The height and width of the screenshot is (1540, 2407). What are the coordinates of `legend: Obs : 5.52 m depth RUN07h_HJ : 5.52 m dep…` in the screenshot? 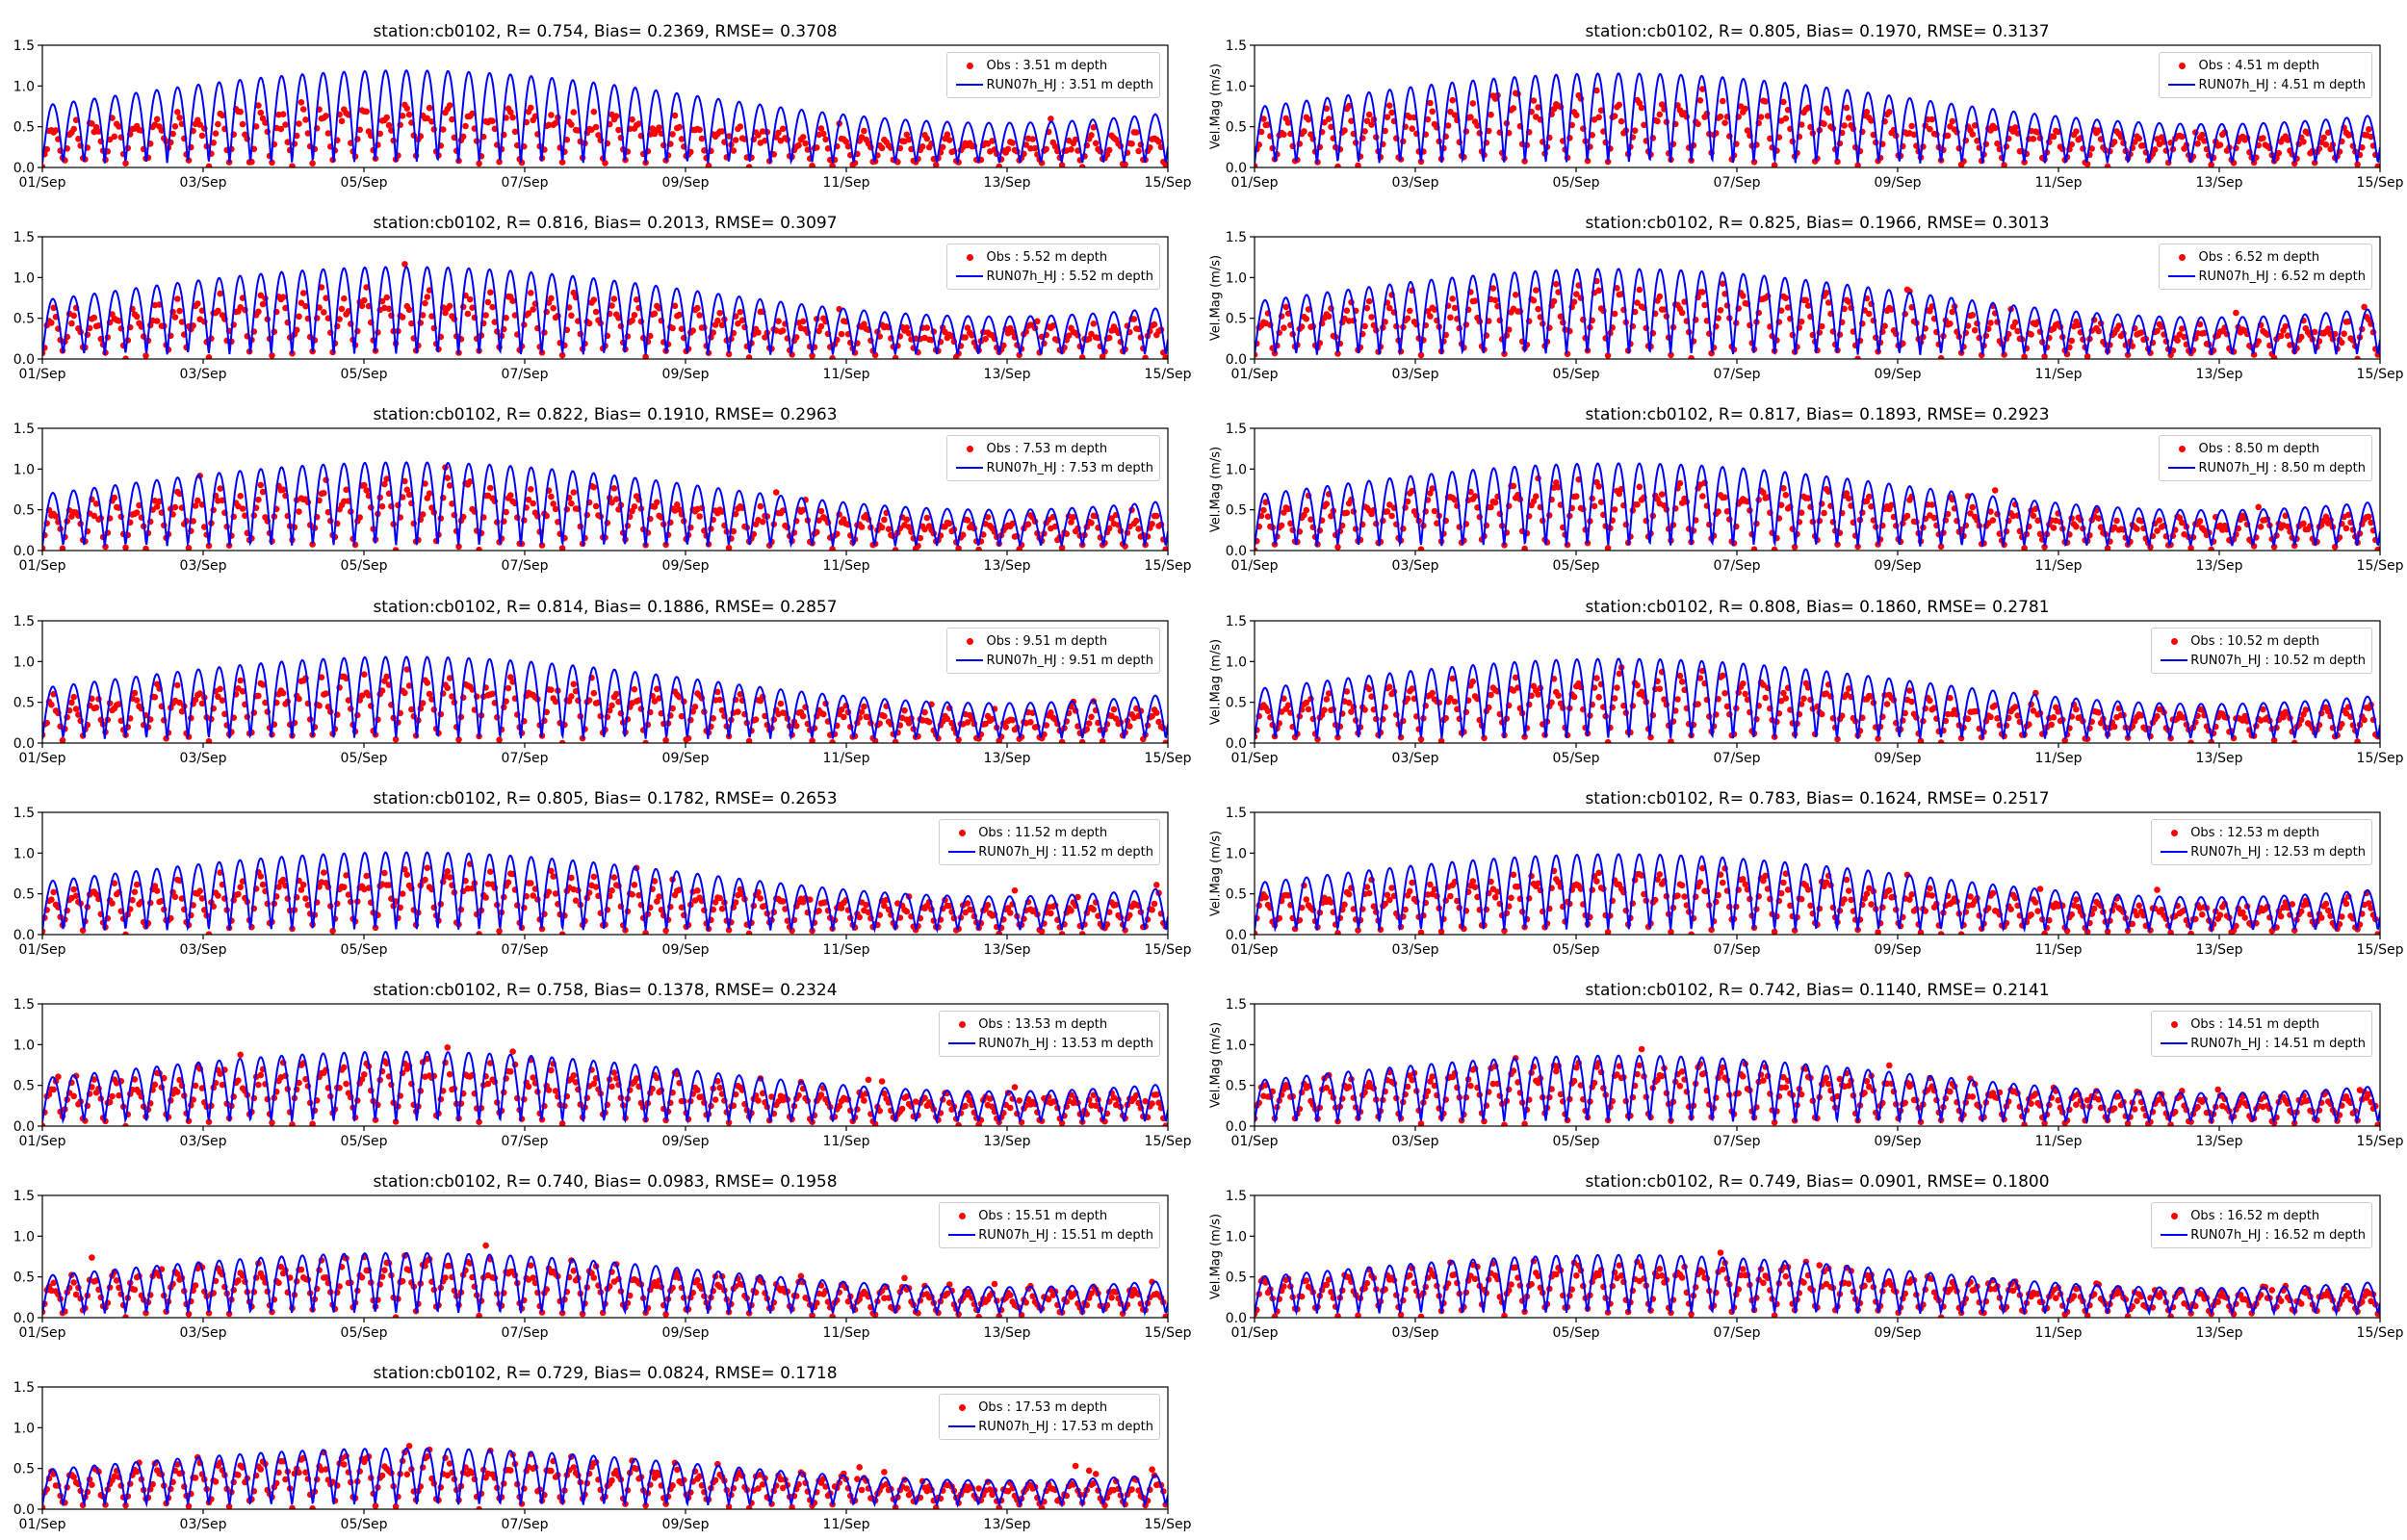 It's located at (1053, 267).